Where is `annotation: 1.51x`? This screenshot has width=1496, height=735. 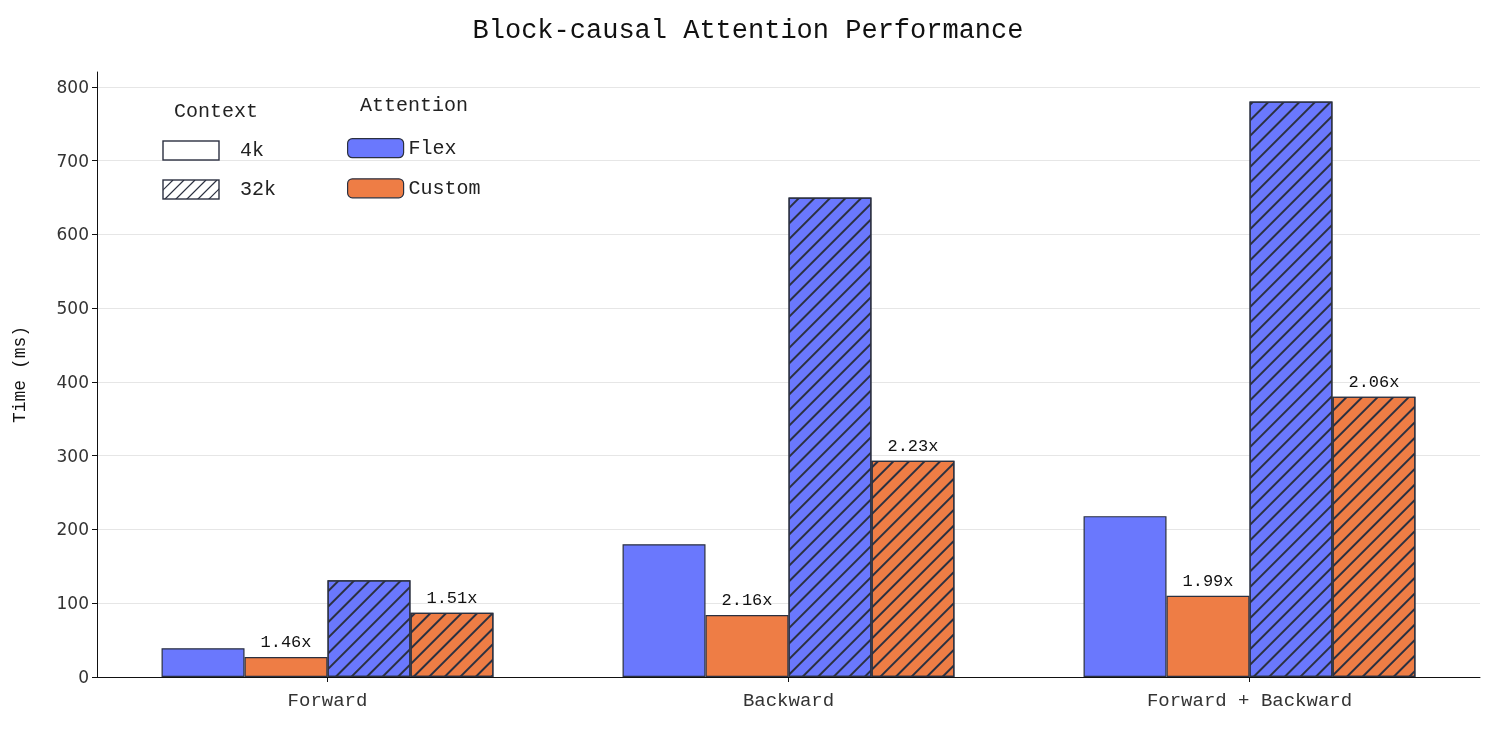
annotation: 1.51x is located at coordinates (452, 598).